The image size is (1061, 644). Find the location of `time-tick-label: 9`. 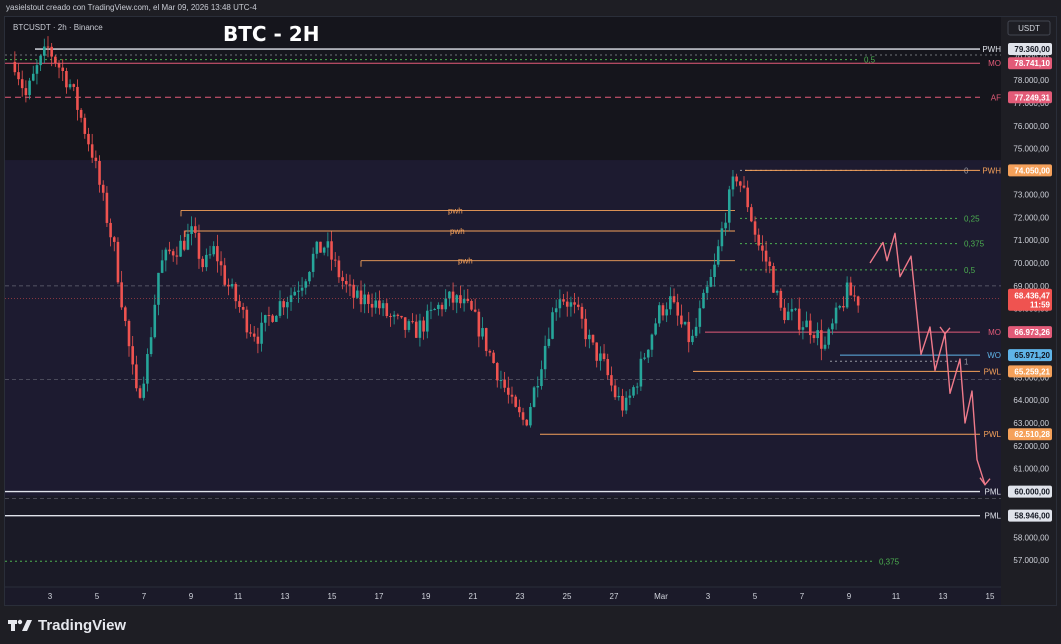

time-tick-label: 9 is located at coordinates (849, 596).